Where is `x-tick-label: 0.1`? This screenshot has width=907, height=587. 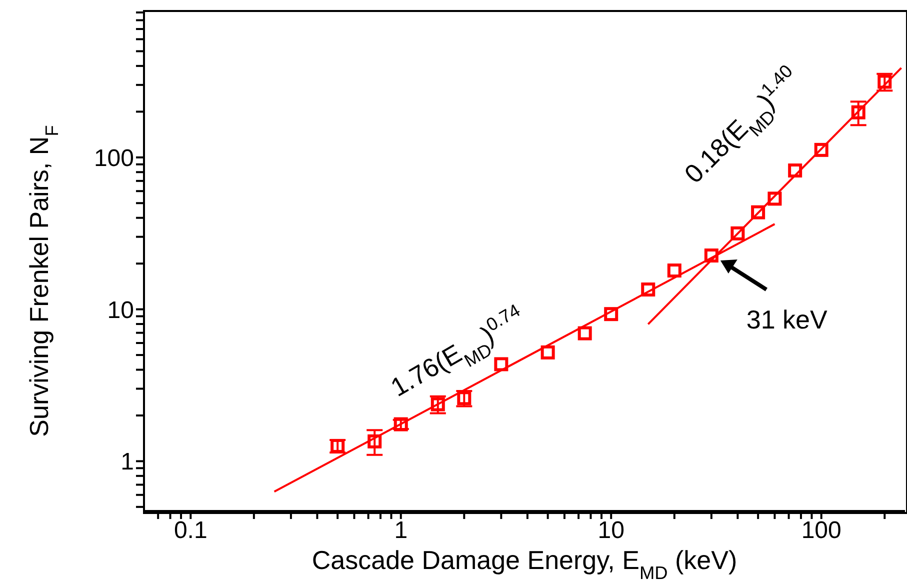
x-tick-label: 0.1 is located at coordinates (191, 530).